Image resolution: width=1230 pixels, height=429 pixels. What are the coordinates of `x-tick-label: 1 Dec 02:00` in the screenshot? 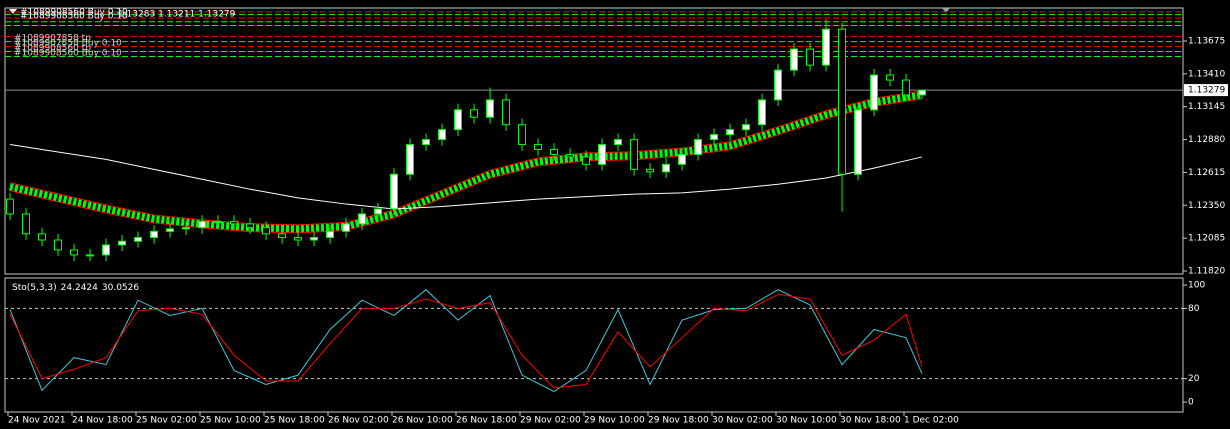 It's located at (931, 421).